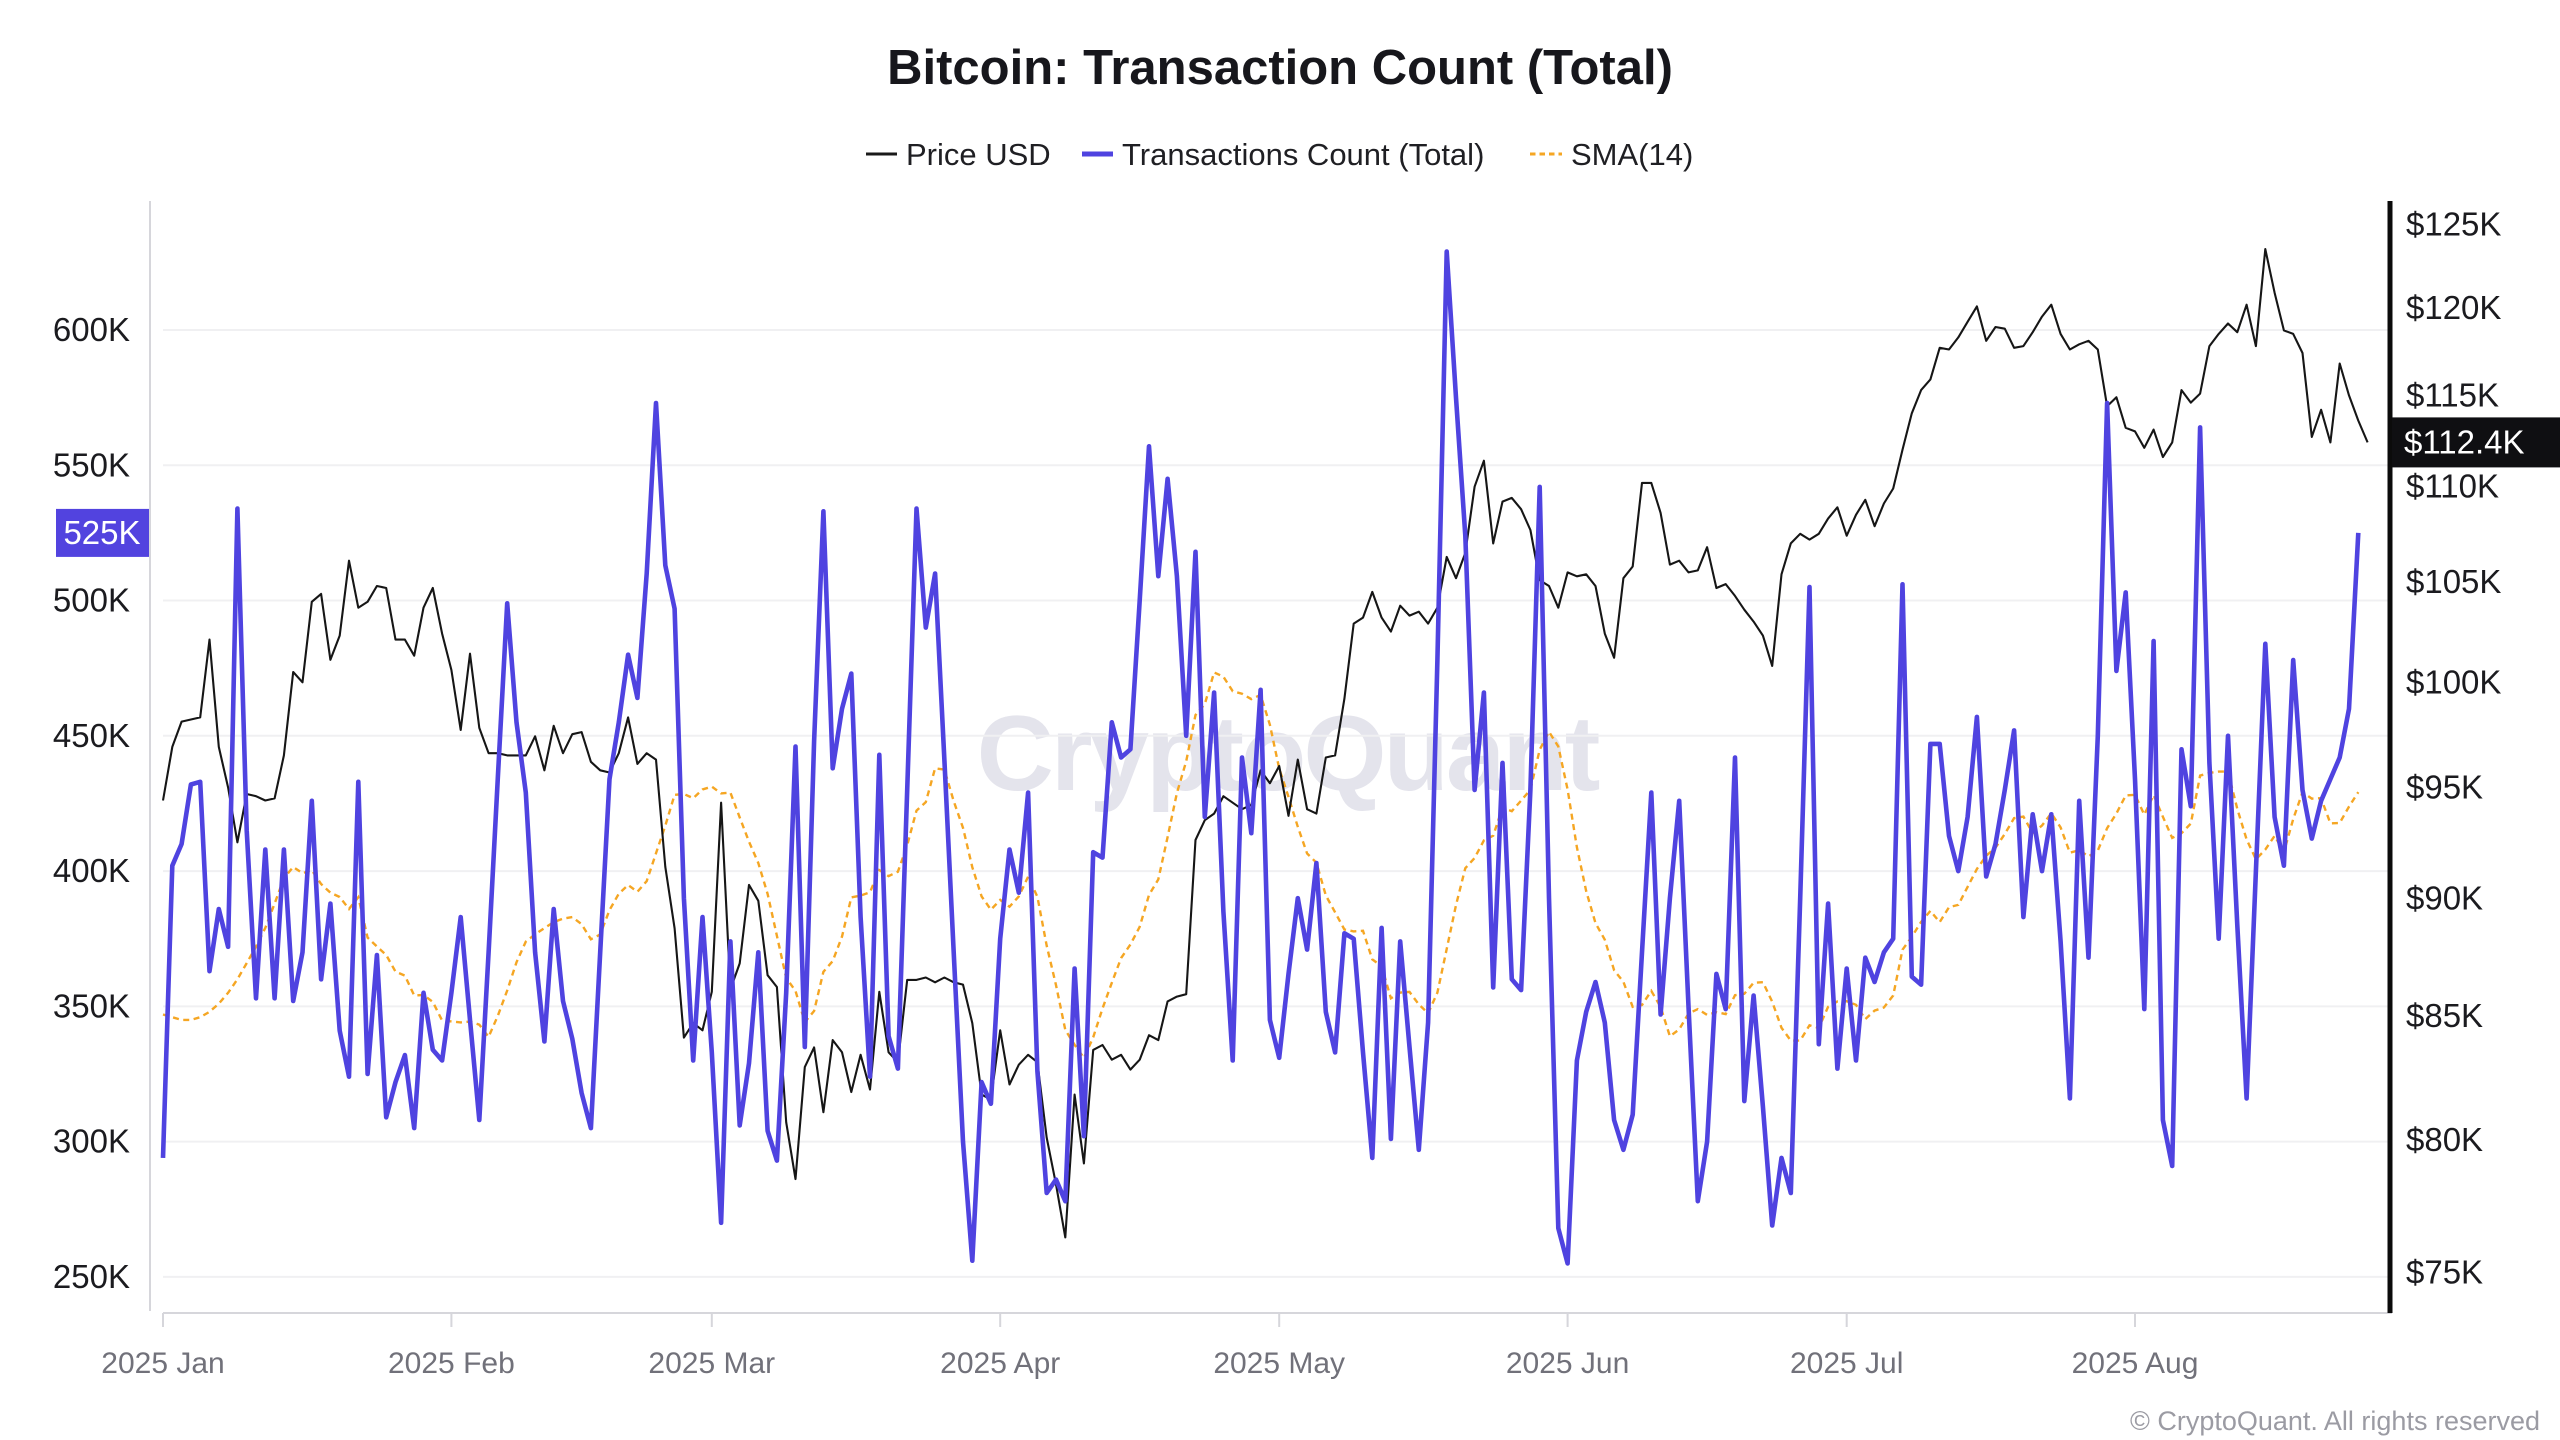 The width and height of the screenshot is (2560, 1440). Describe the element at coordinates (2452, 486) in the screenshot. I see `svg-text: $110K` at that location.